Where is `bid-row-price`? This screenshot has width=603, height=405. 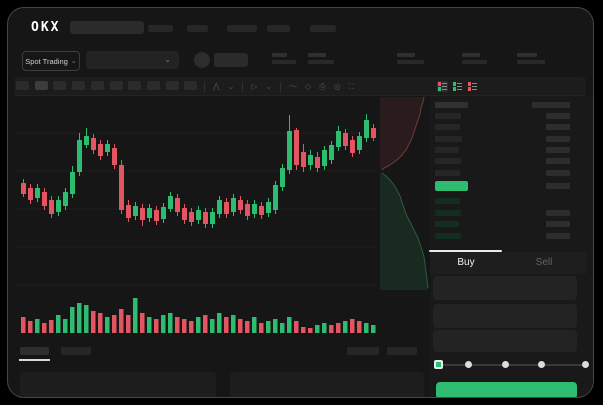
bid-row-price is located at coordinates (447, 201).